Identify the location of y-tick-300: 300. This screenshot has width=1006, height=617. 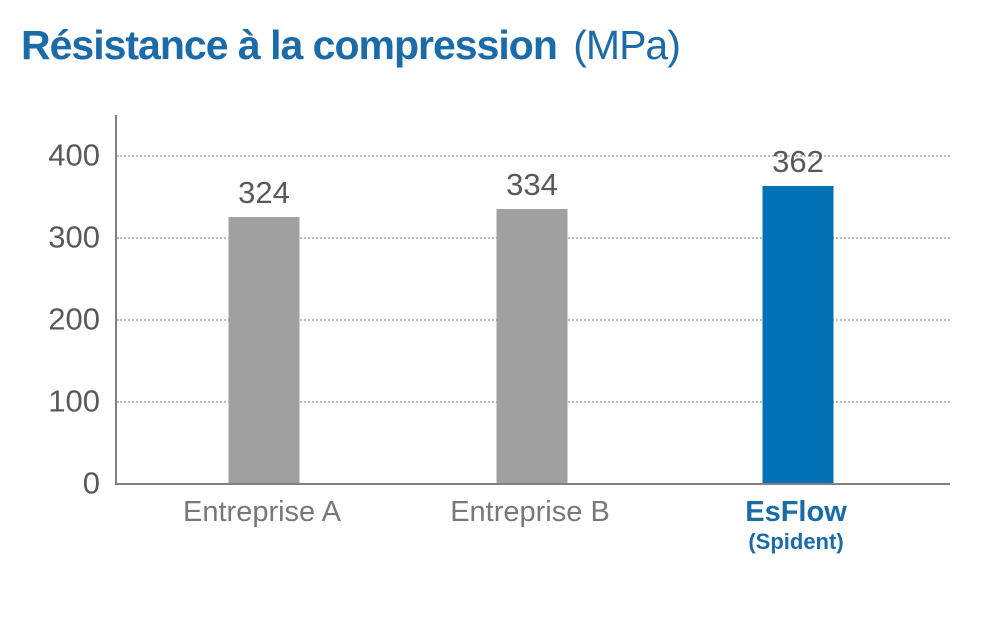
(74, 237).